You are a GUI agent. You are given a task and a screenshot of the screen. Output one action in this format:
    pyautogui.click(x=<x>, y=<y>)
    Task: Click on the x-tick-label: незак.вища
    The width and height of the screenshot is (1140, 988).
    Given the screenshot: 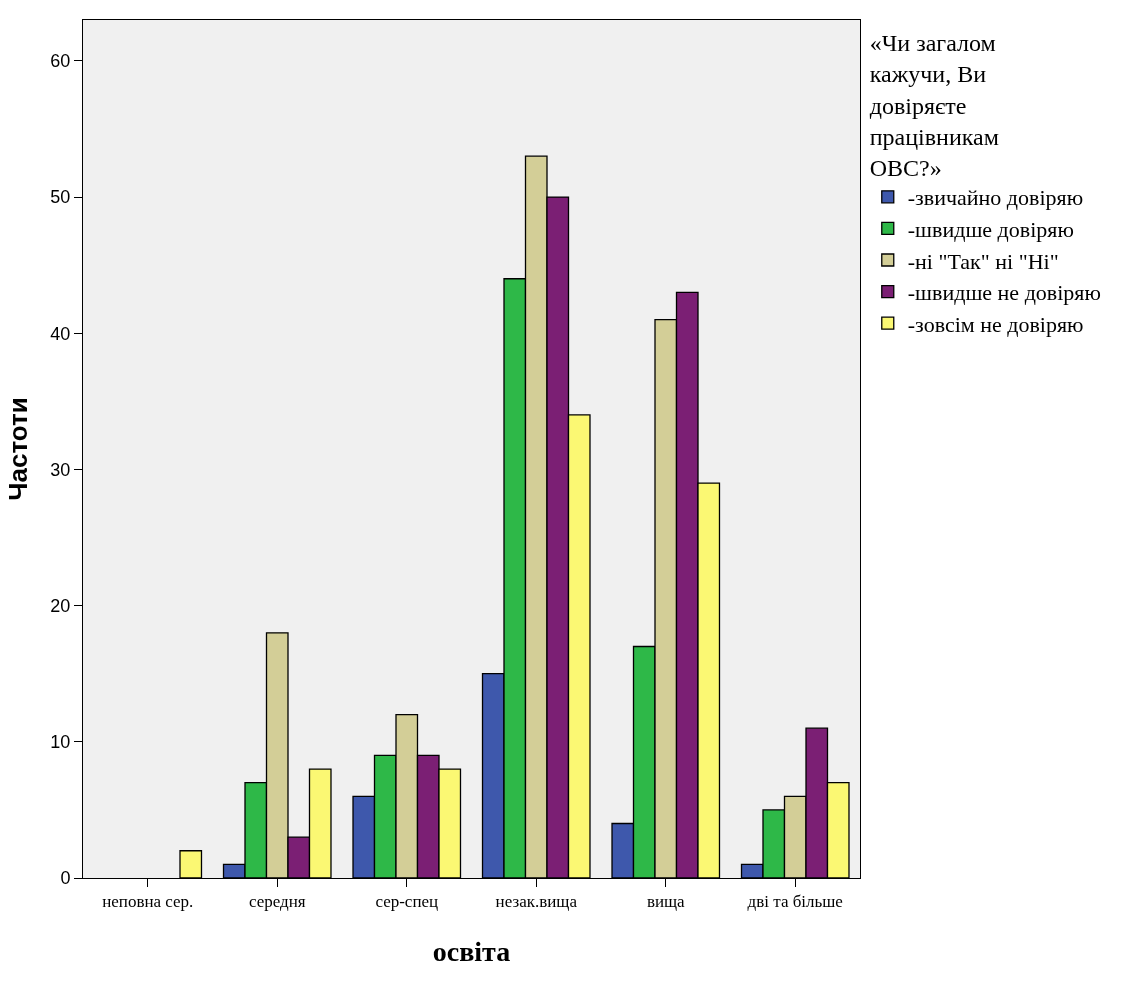 What is the action you would take?
    pyautogui.click(x=536, y=902)
    